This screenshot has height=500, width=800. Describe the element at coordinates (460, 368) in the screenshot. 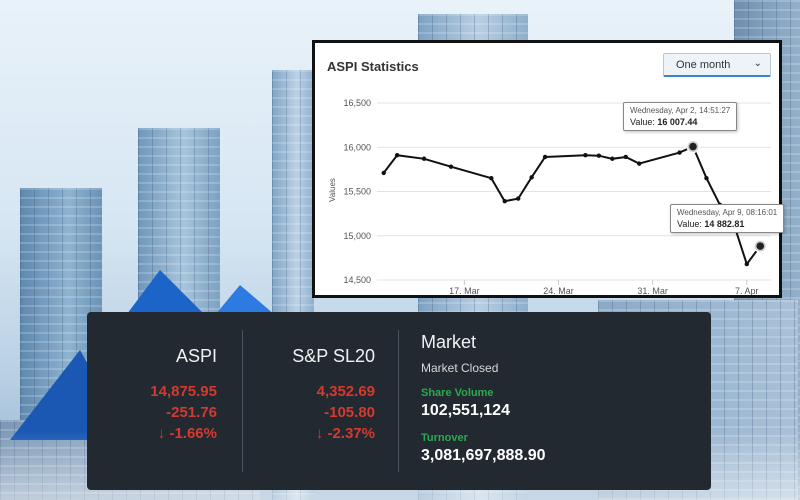

I see `market-status-text: Market Closed` at that location.